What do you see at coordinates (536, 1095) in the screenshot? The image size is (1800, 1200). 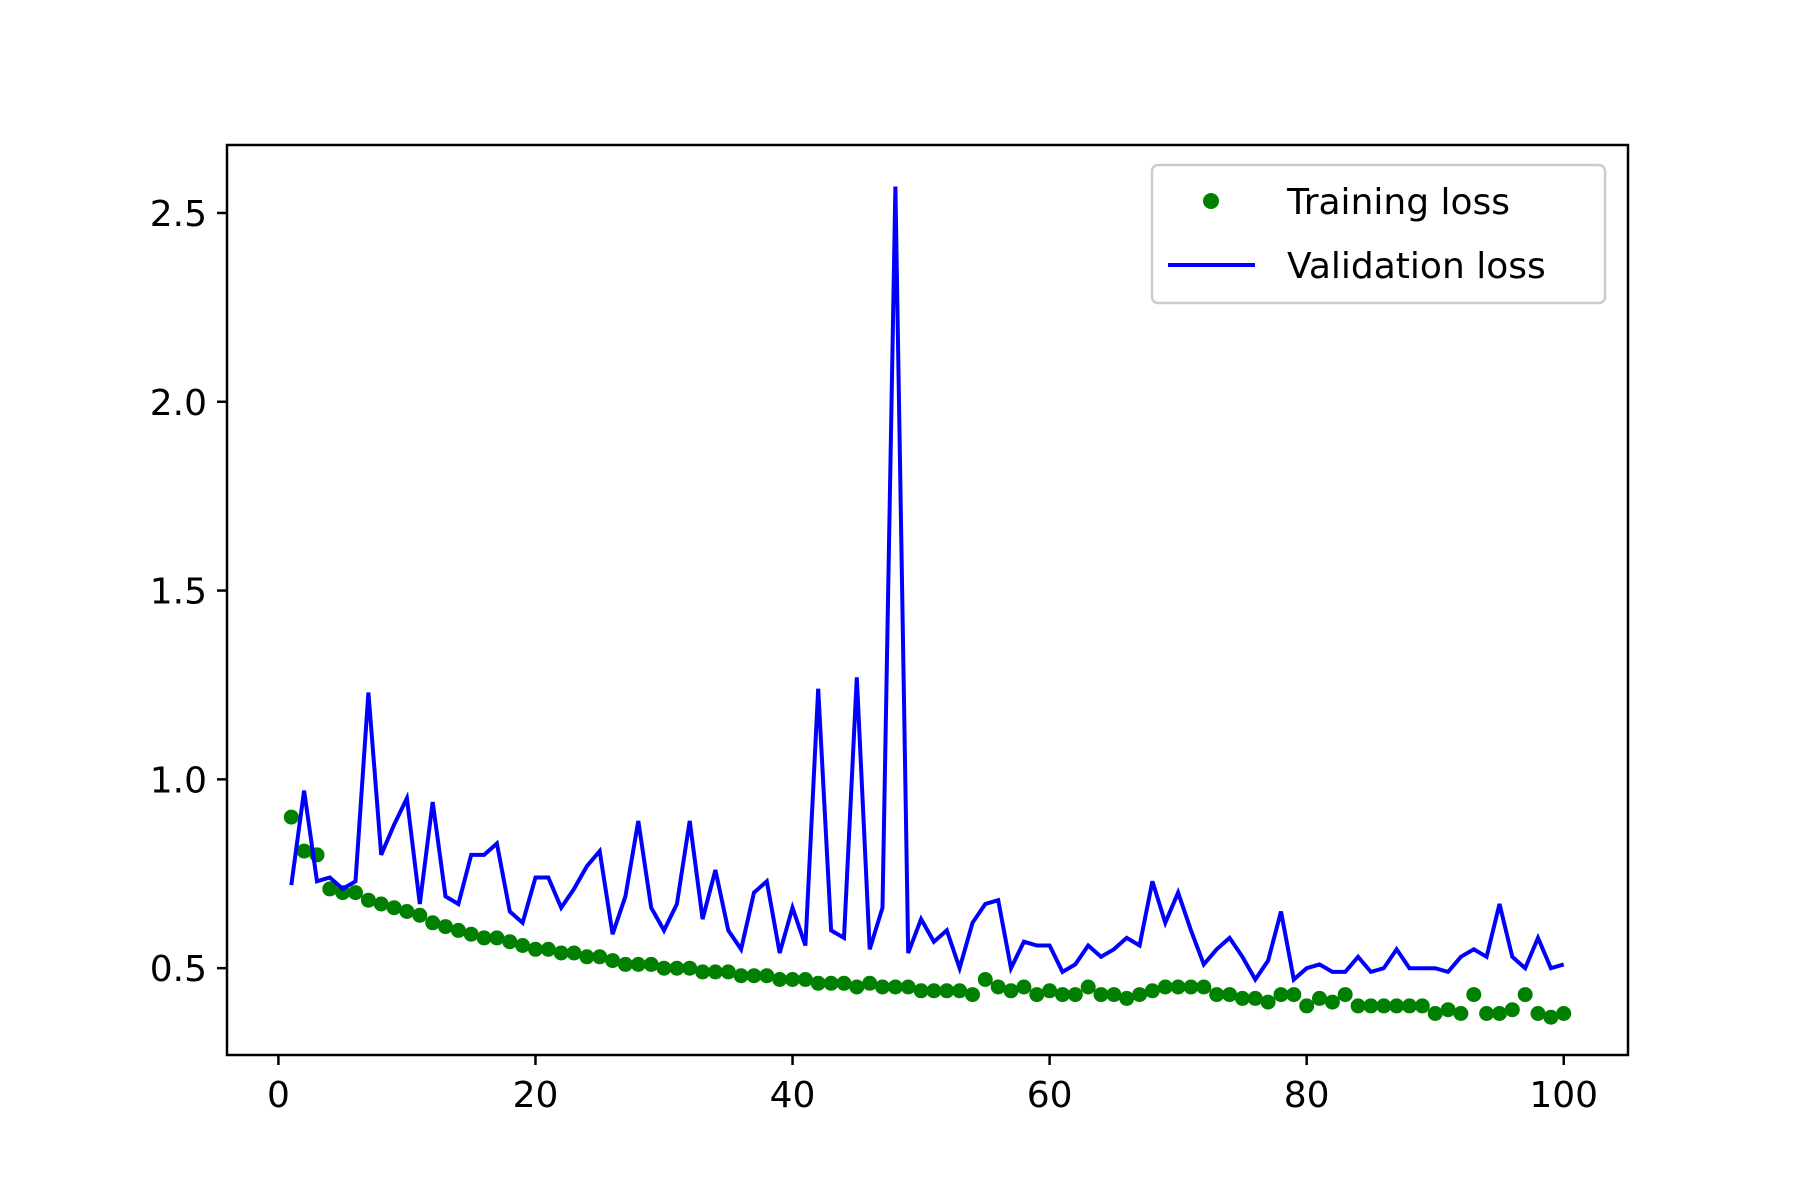 I see `x-tick-label: 20` at bounding box center [536, 1095].